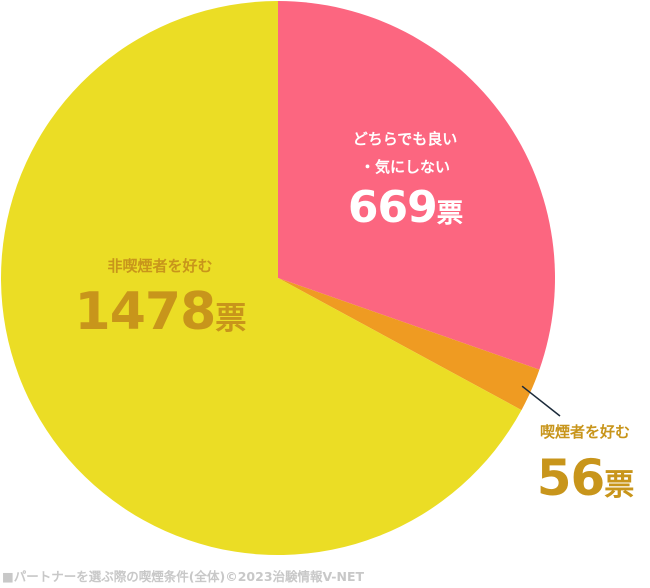 The image size is (650, 588). I want to click on leader-line-smoker, so click(541, 401).